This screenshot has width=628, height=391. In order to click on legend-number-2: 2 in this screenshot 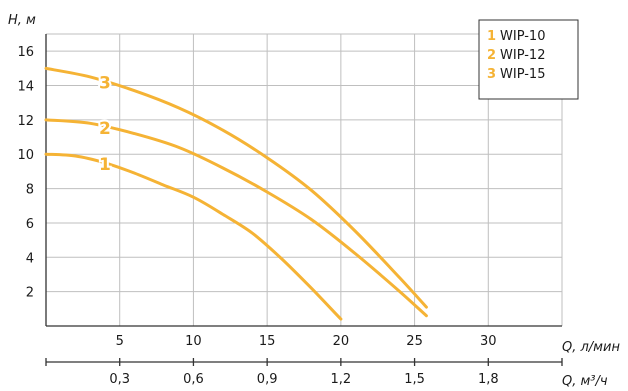, I will do `click(491, 55)`.